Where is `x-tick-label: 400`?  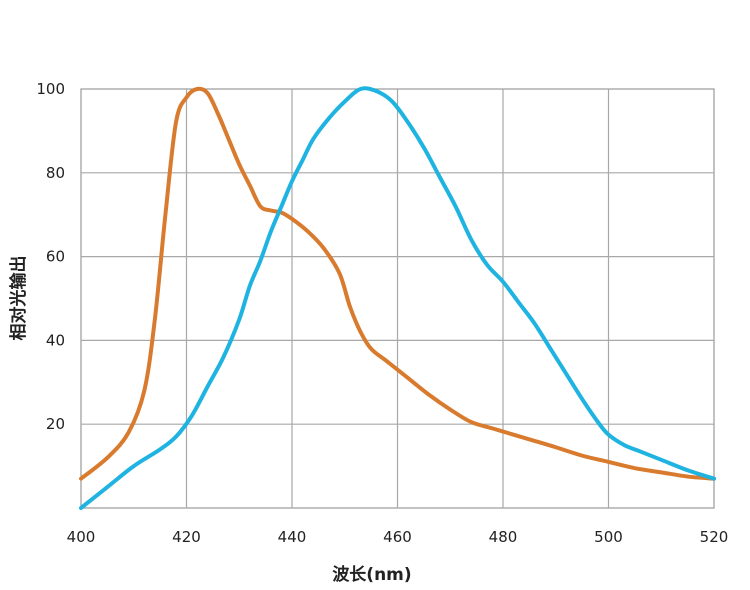
x-tick-label: 400 is located at coordinates (81, 537).